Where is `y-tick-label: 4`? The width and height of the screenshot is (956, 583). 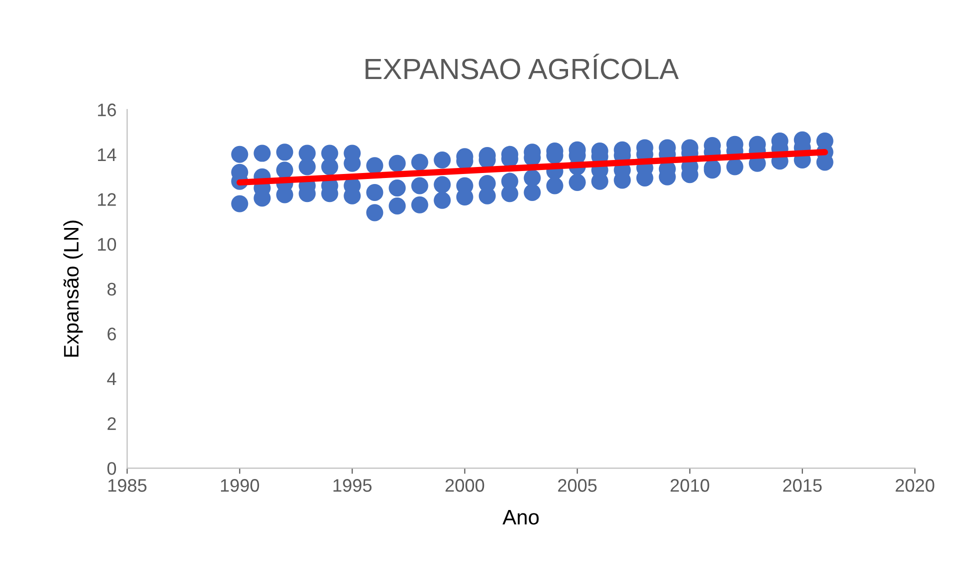
y-tick-label: 4 is located at coordinates (111, 379).